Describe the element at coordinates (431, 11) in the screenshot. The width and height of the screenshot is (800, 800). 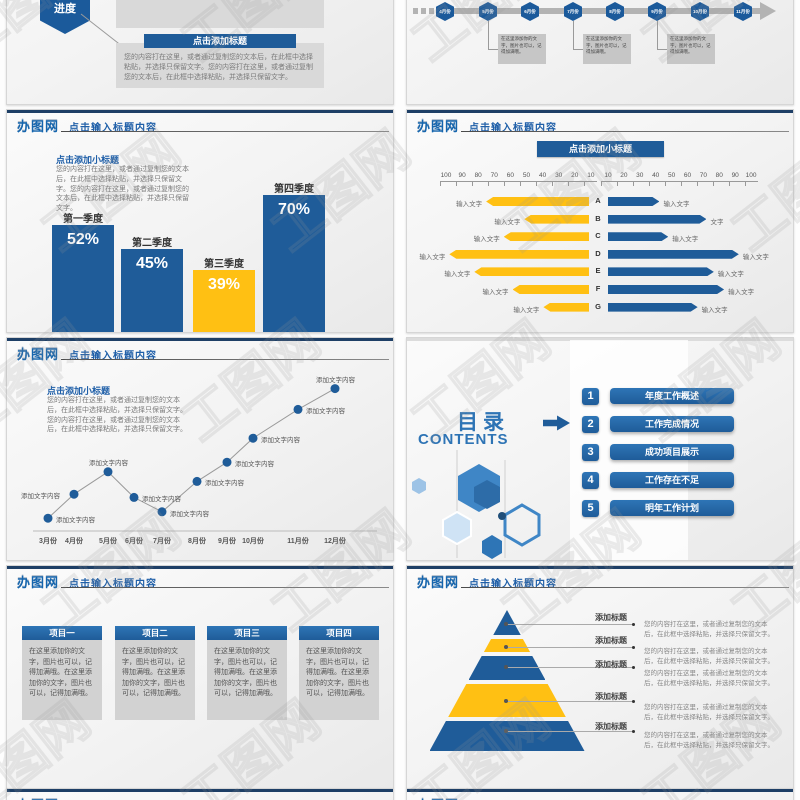
I see `timeline-dash` at that location.